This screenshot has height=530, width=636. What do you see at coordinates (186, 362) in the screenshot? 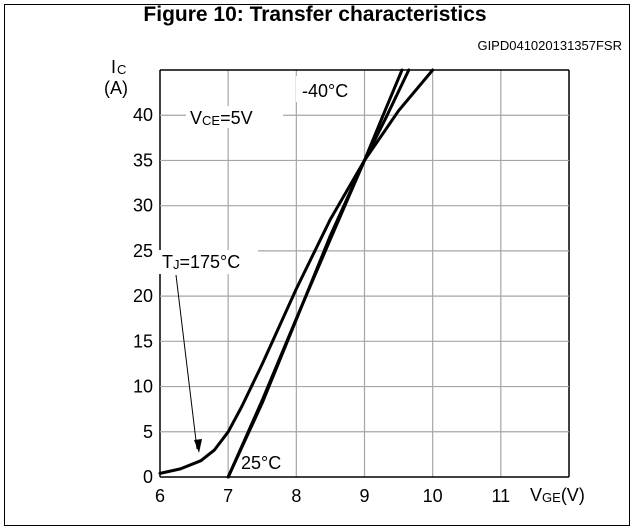
I see `tj175-arrow-line` at bounding box center [186, 362].